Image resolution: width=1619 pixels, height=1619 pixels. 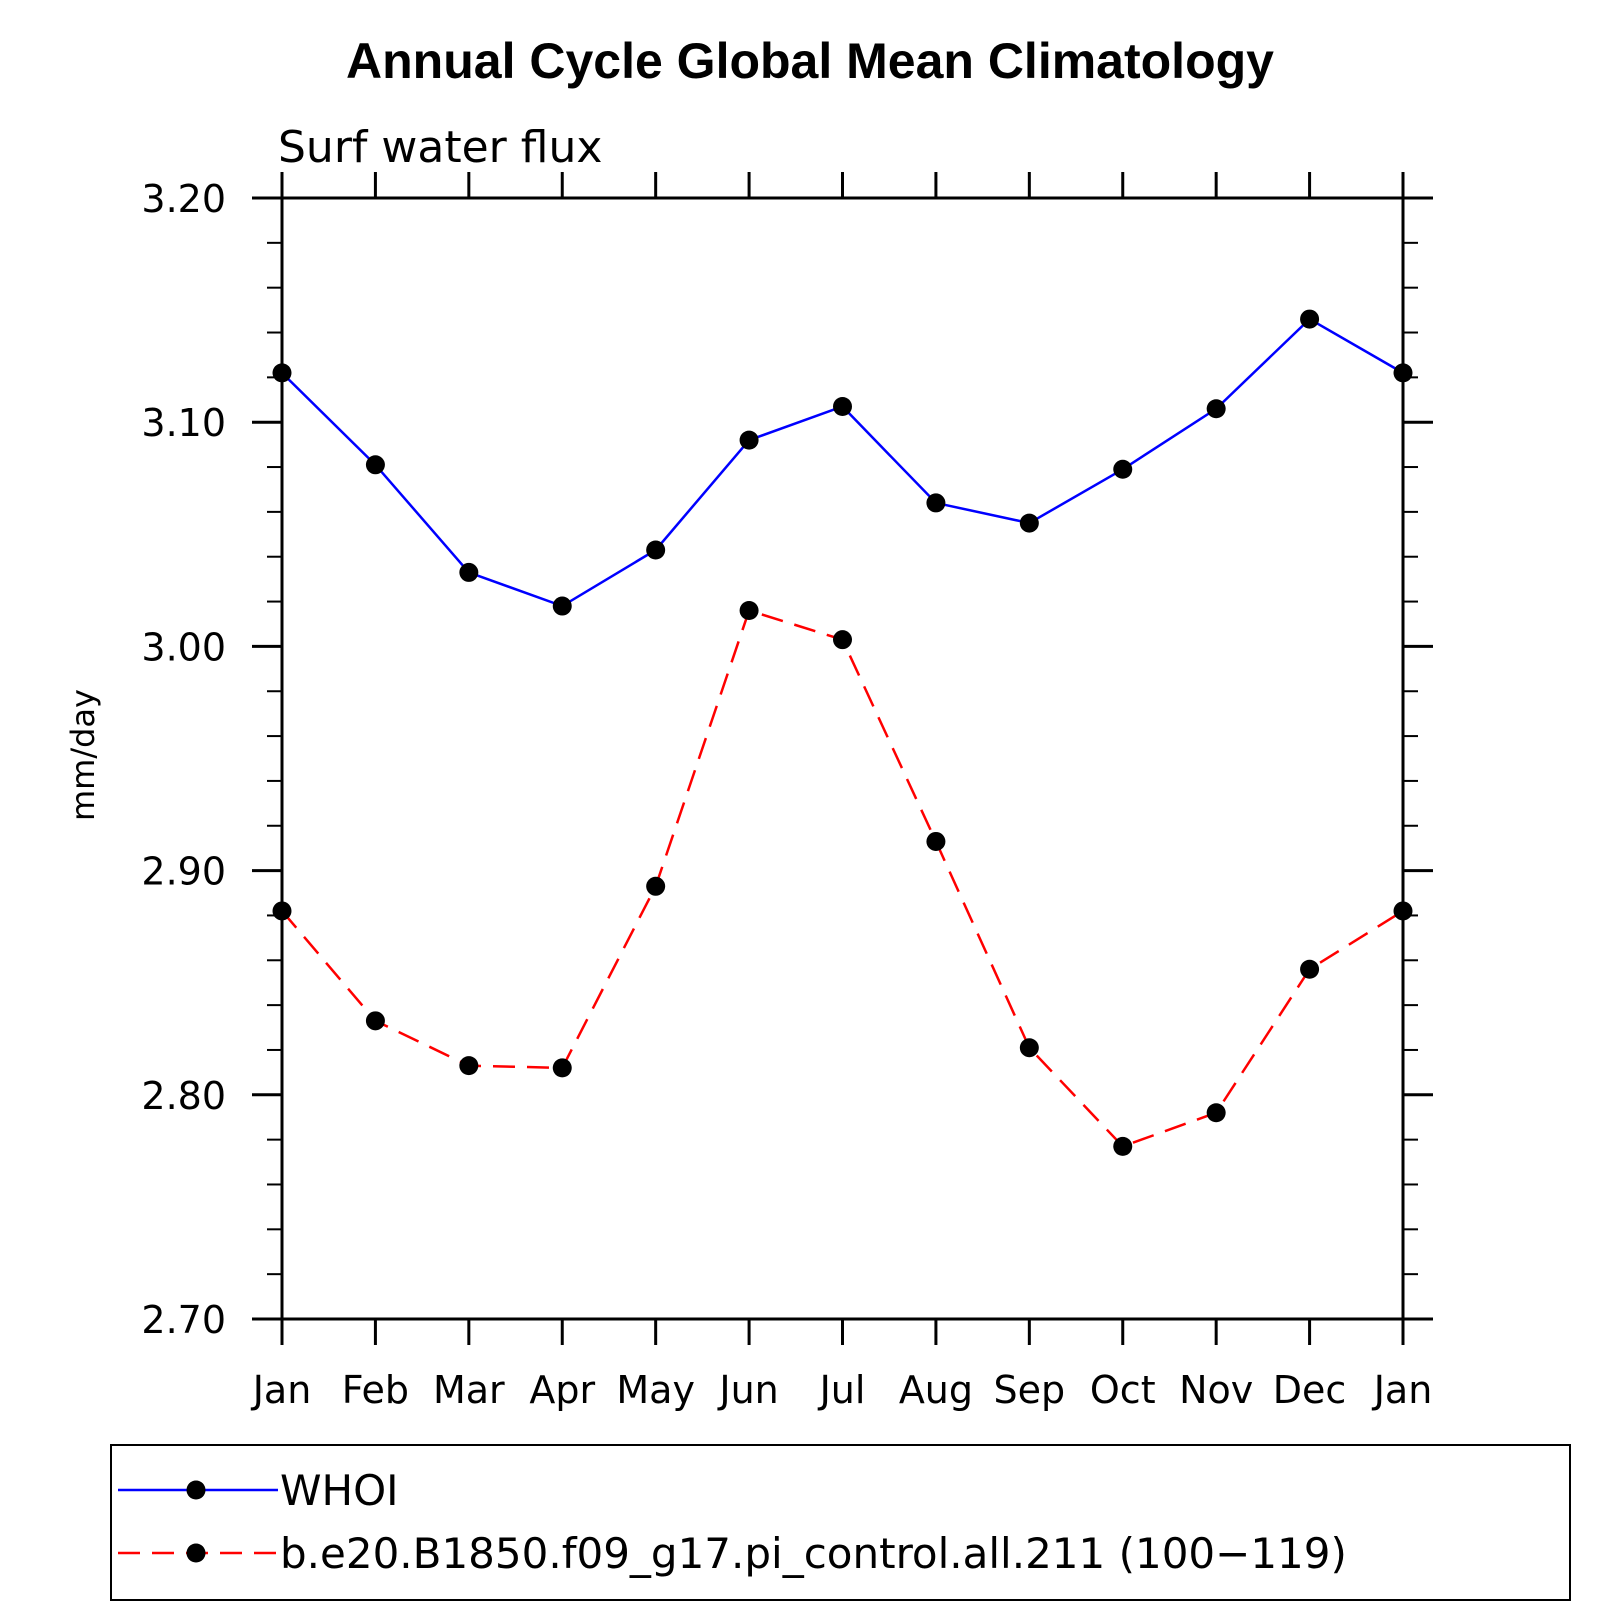 What do you see at coordinates (339, 1490) in the screenshot?
I see `legend-label: WHOI` at bounding box center [339, 1490].